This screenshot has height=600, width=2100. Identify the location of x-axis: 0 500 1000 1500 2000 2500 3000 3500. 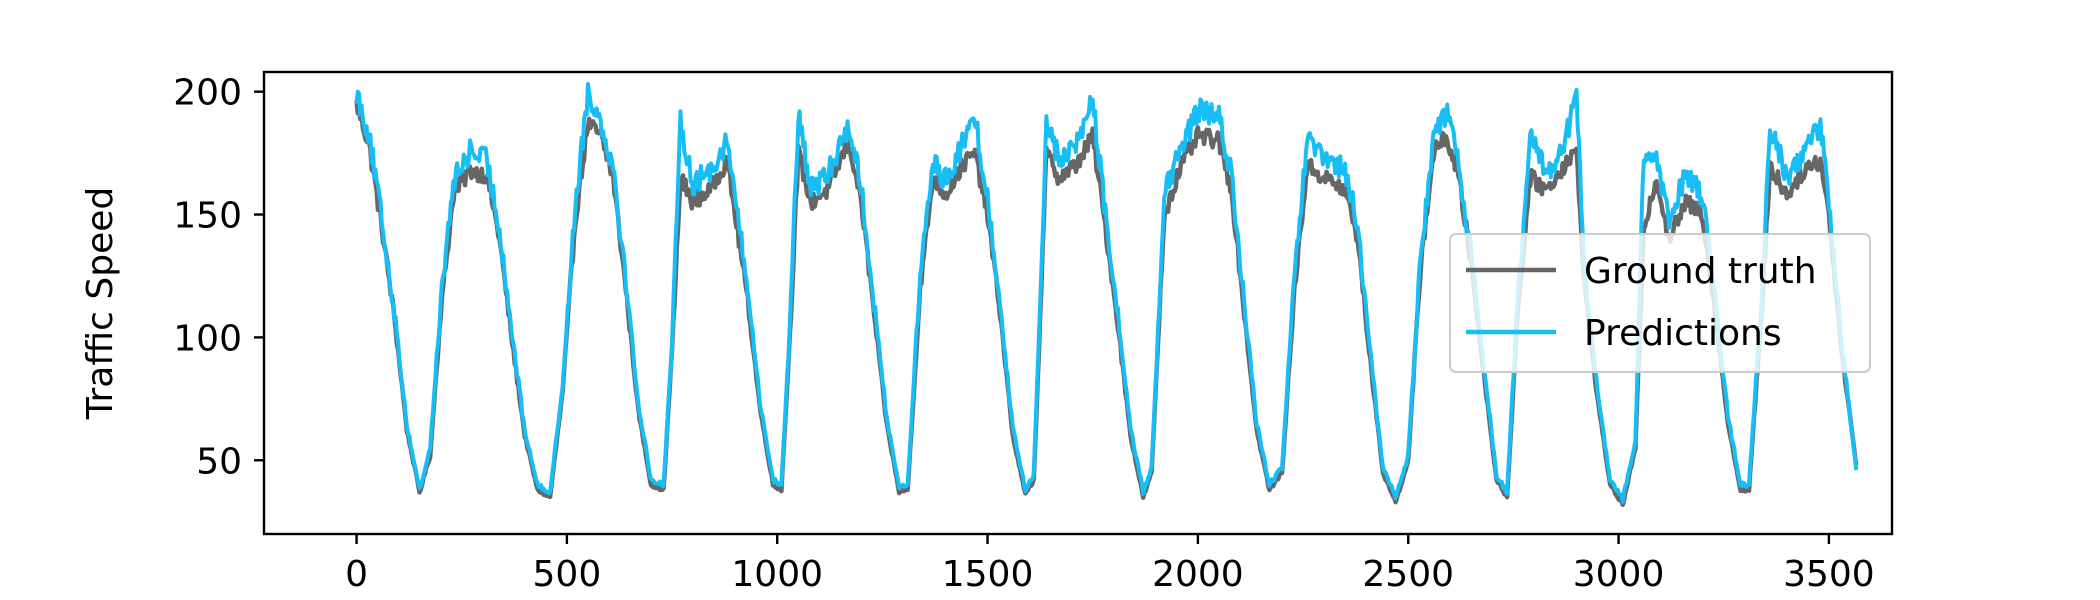
(1110, 564).